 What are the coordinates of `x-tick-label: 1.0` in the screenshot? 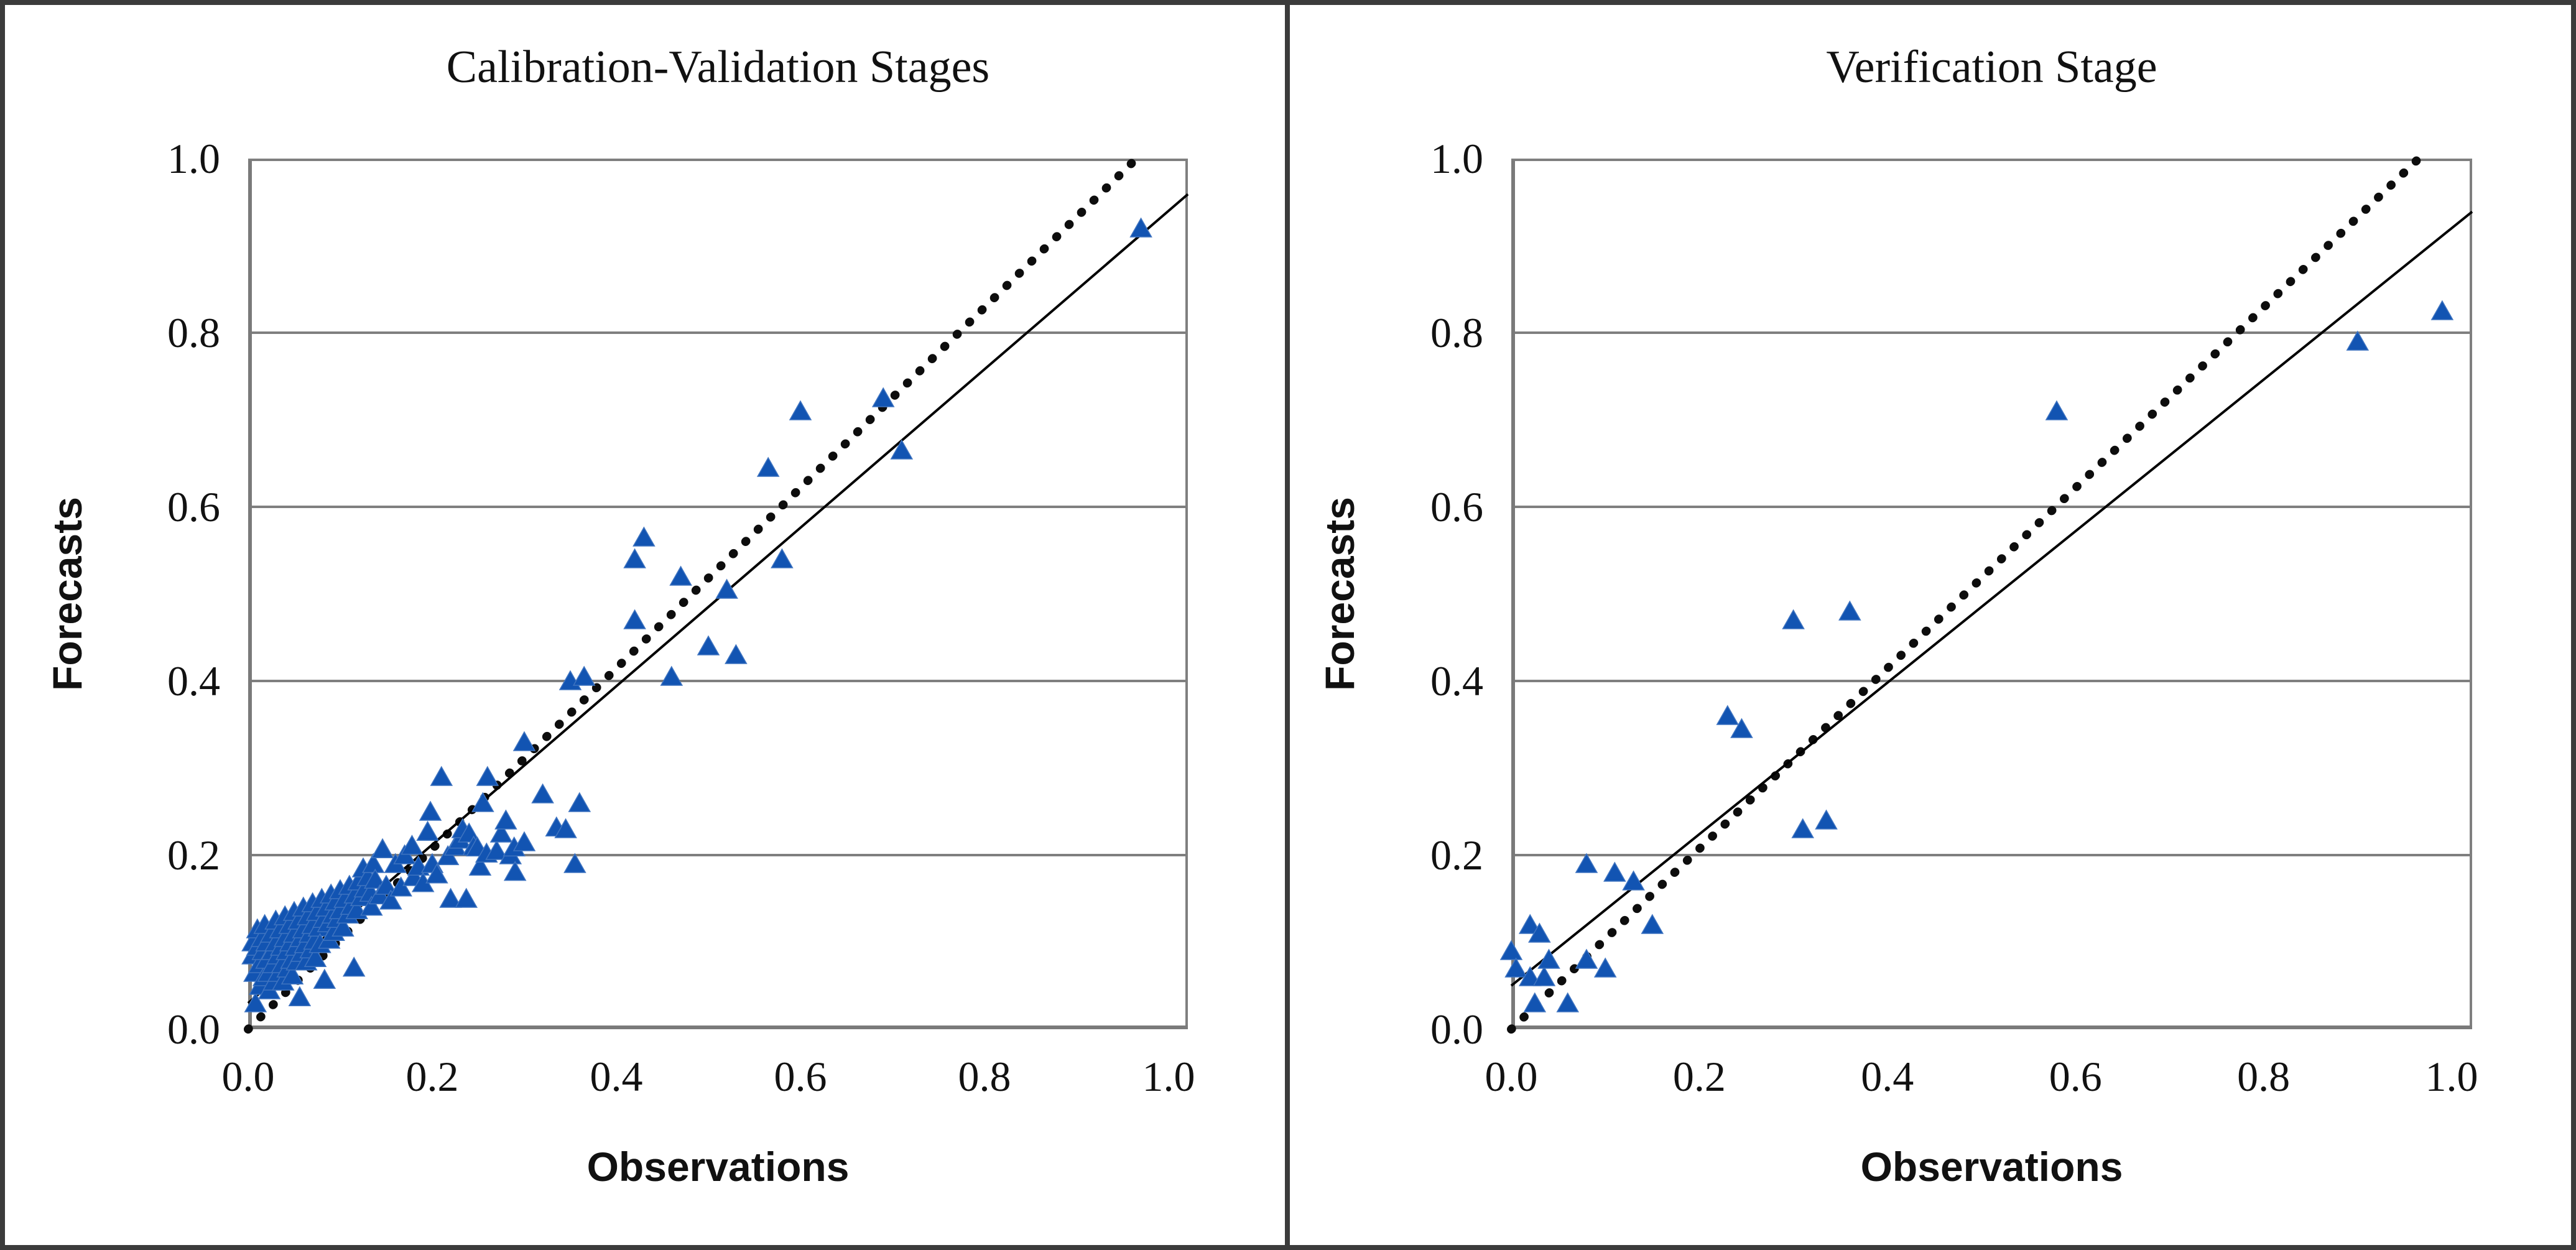 It's located at (2452, 1076).